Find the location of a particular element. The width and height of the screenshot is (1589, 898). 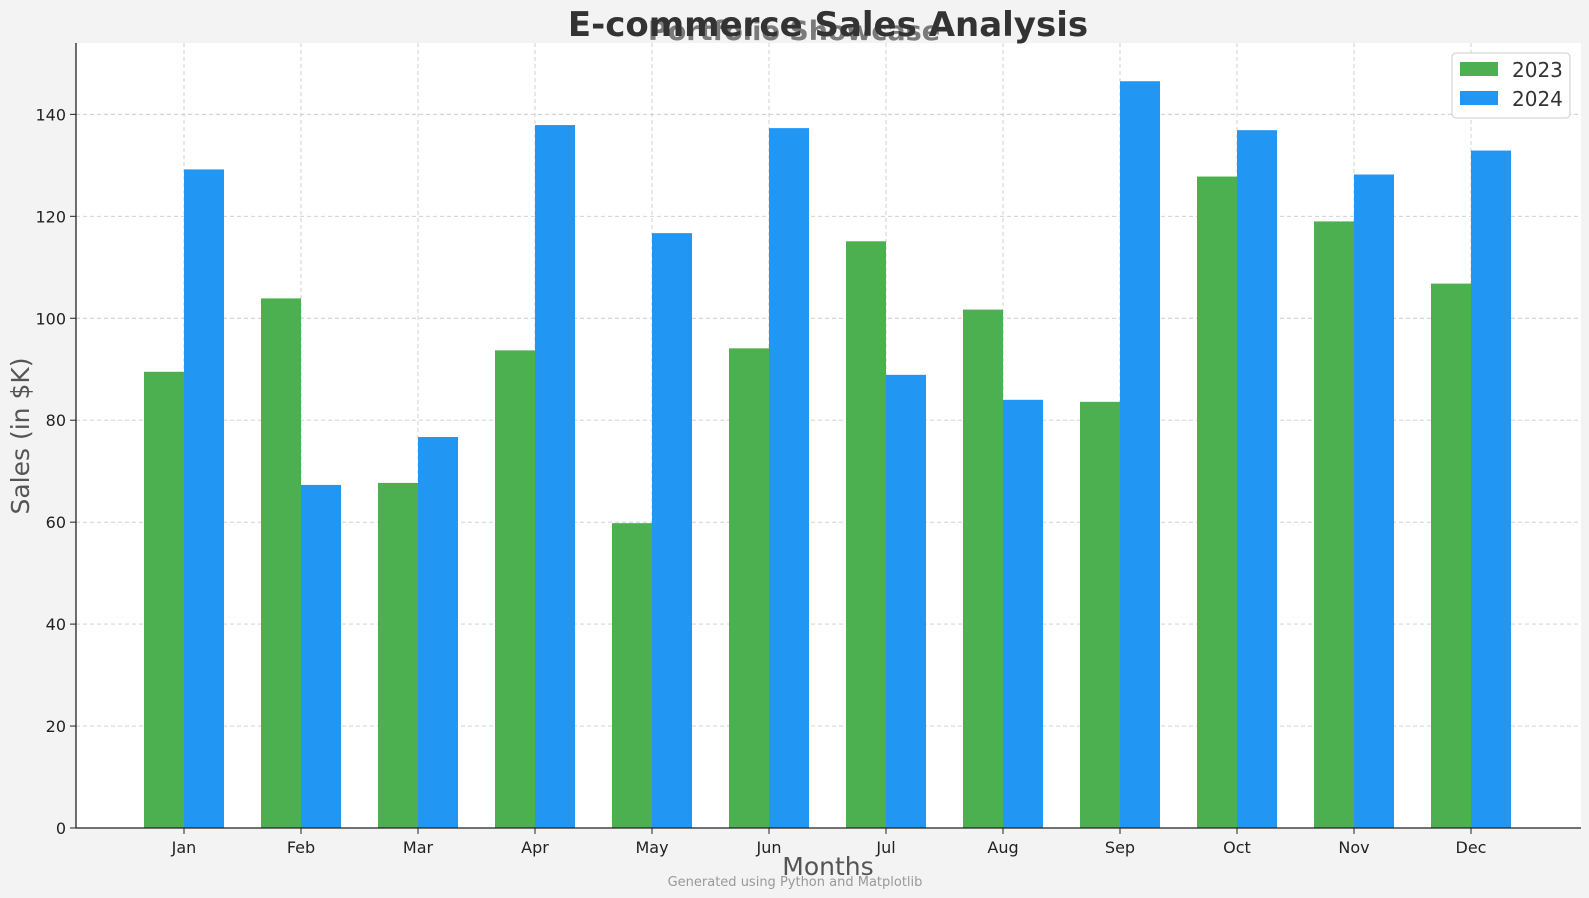

x-tick-label: May is located at coordinates (651, 847).